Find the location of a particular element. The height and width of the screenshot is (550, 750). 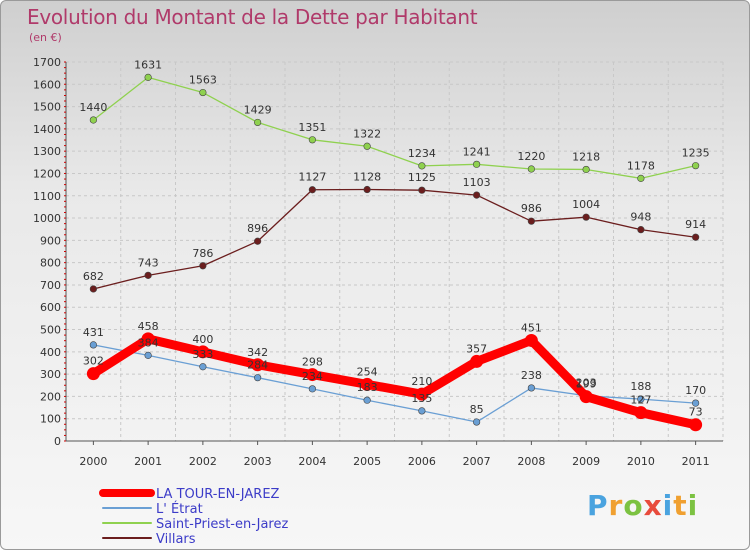

legend-label: LA TOUR-EN-JAREZ is located at coordinates (218, 494).